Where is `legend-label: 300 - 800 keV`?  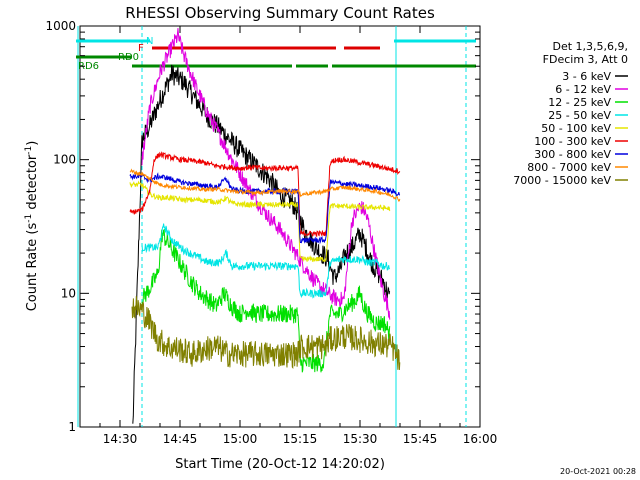
legend-label: 300 - 800 keV is located at coordinates (572, 154).